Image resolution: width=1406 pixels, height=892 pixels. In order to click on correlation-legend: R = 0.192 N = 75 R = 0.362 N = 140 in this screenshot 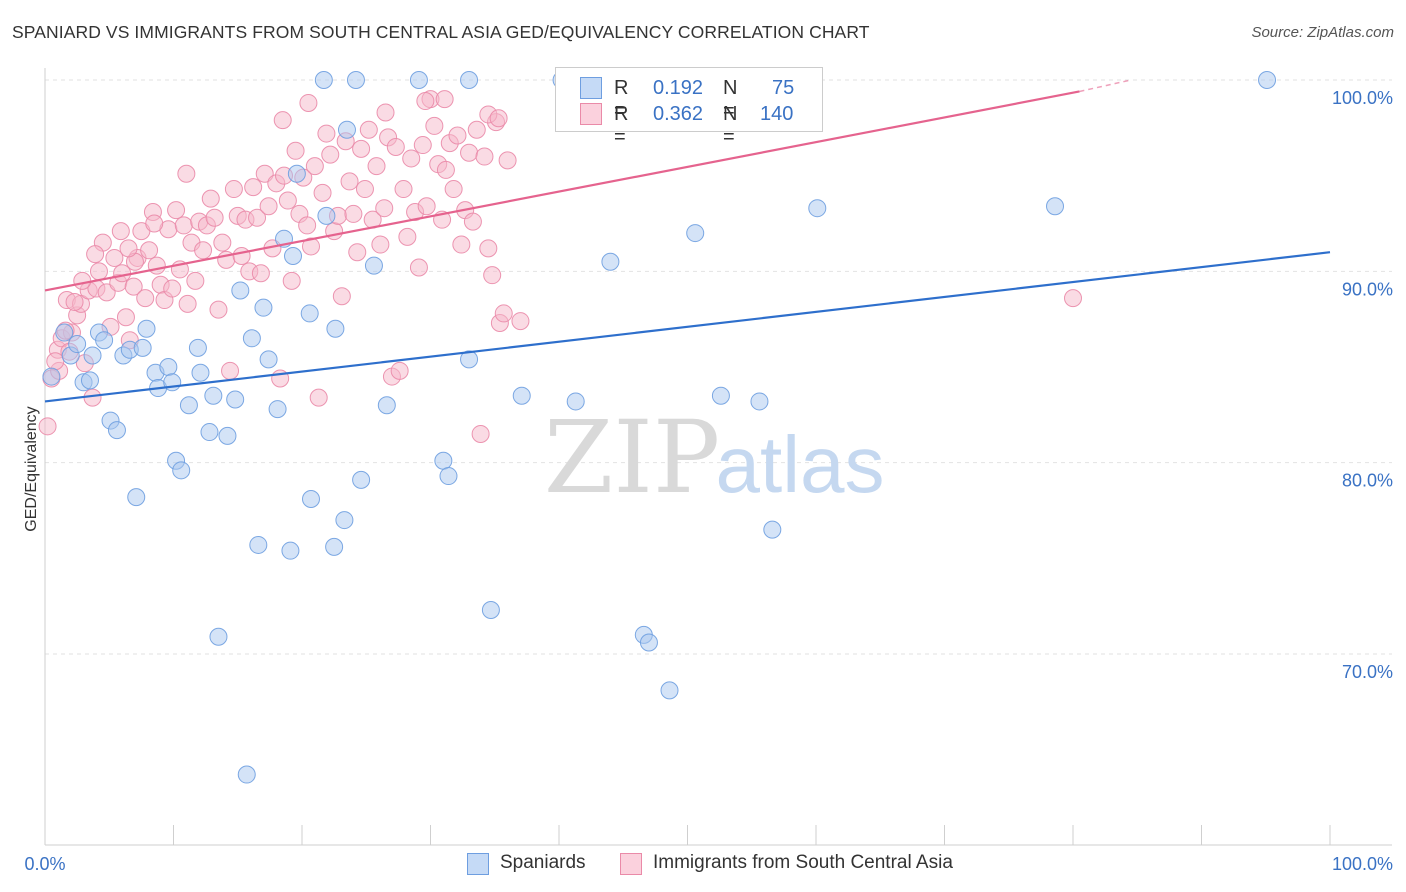, I will do `click(689, 107)`.